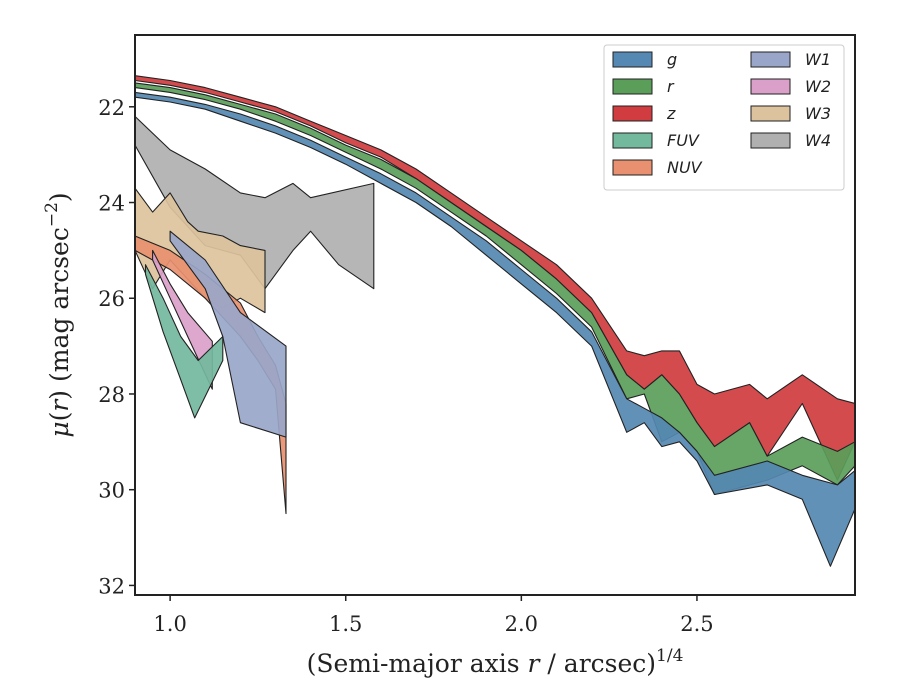 This screenshot has height=700, width=900. Describe the element at coordinates (632, 140) in the screenshot. I see `legend-swatch-FUV` at that location.